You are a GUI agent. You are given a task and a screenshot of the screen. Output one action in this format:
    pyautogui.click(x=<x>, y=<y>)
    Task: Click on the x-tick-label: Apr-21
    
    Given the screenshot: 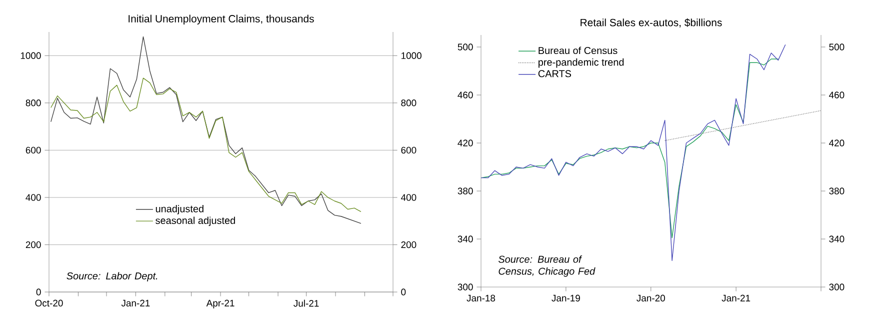 What is the action you would take?
    pyautogui.click(x=220, y=304)
    